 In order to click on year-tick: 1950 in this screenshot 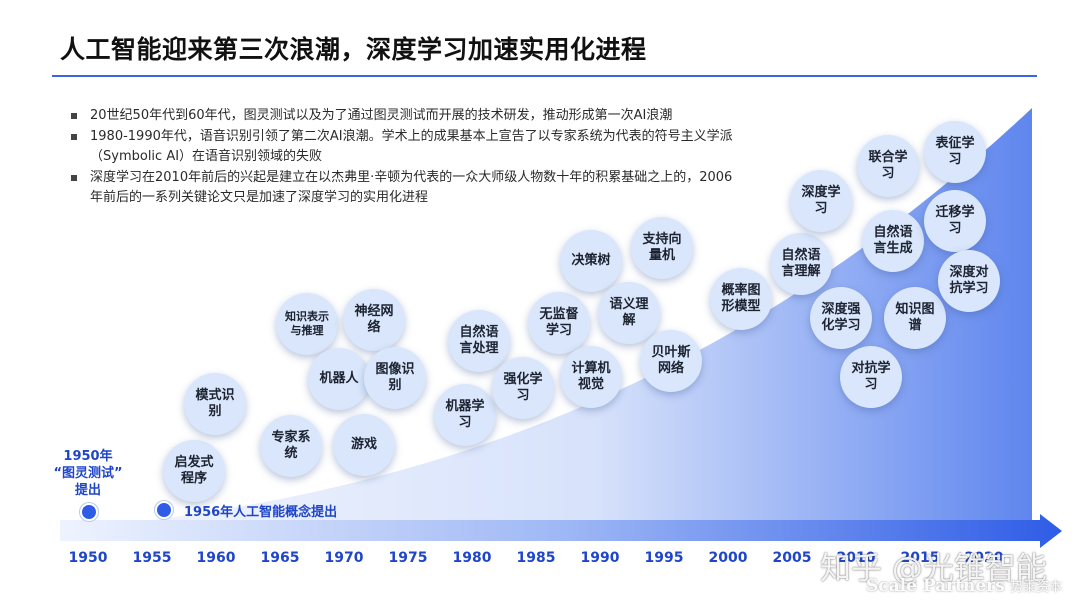, I will do `click(88, 558)`.